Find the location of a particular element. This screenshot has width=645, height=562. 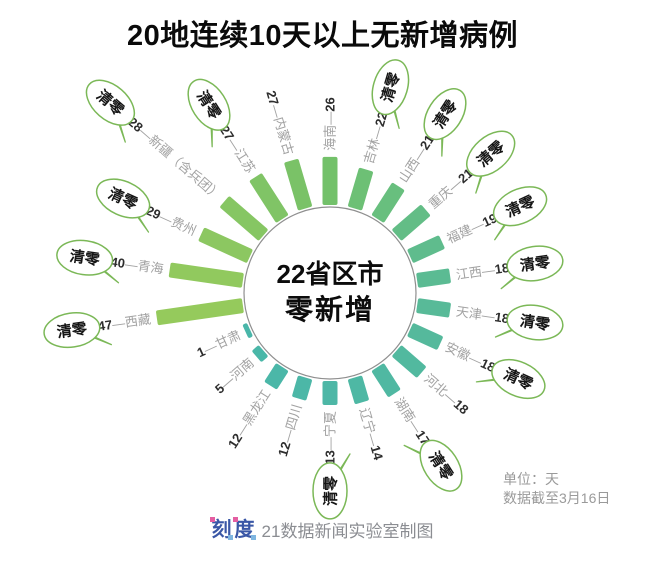

svg-text: 27—内蒙古 is located at coordinates (279, 123).